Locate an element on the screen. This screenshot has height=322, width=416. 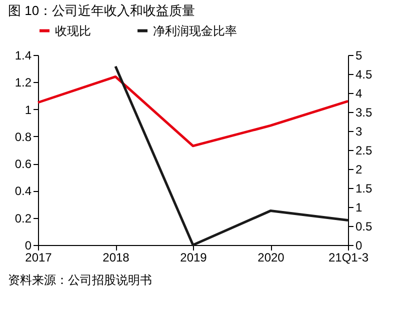
y2-tick-label: 5 is located at coordinates (359, 55).